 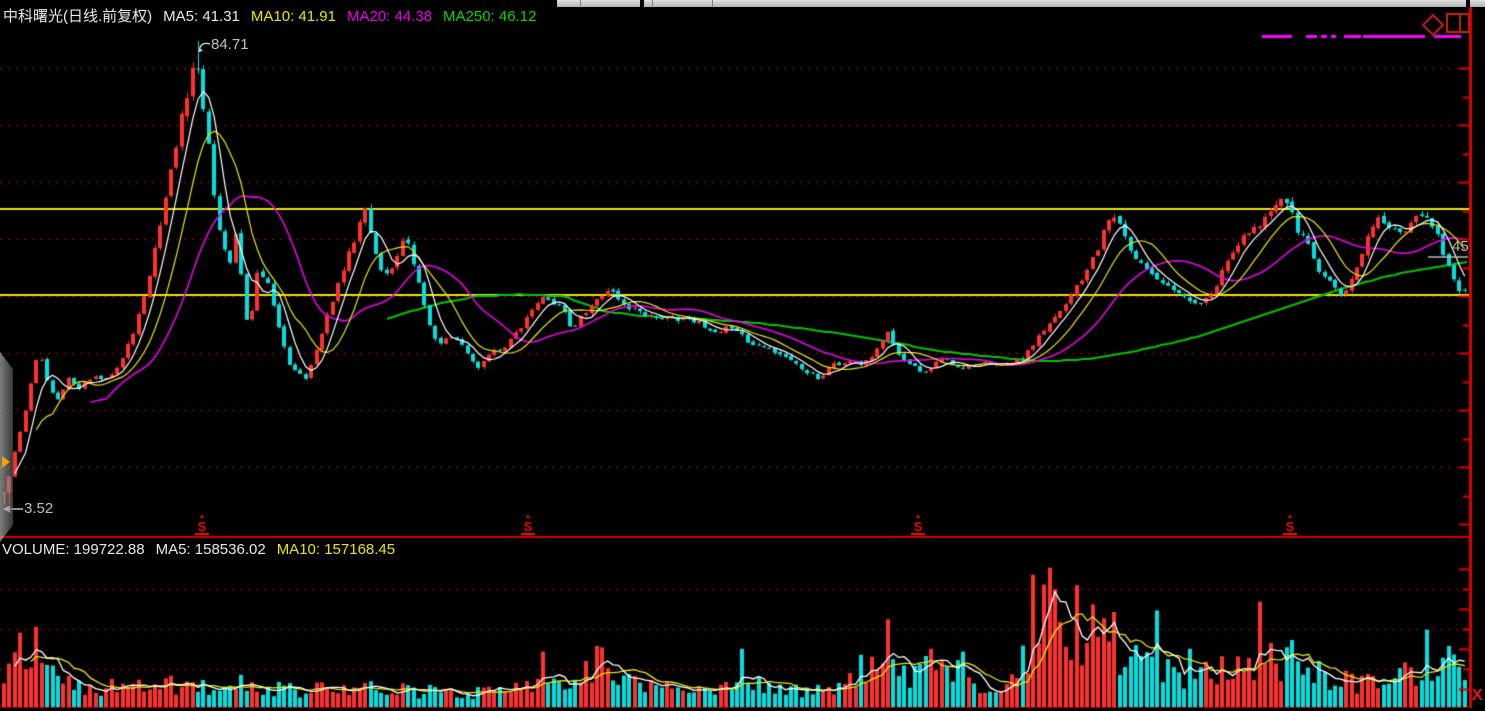 What do you see at coordinates (336, 549) in the screenshot?
I see `volume-ma10-readout: MA10: 157168.45` at bounding box center [336, 549].